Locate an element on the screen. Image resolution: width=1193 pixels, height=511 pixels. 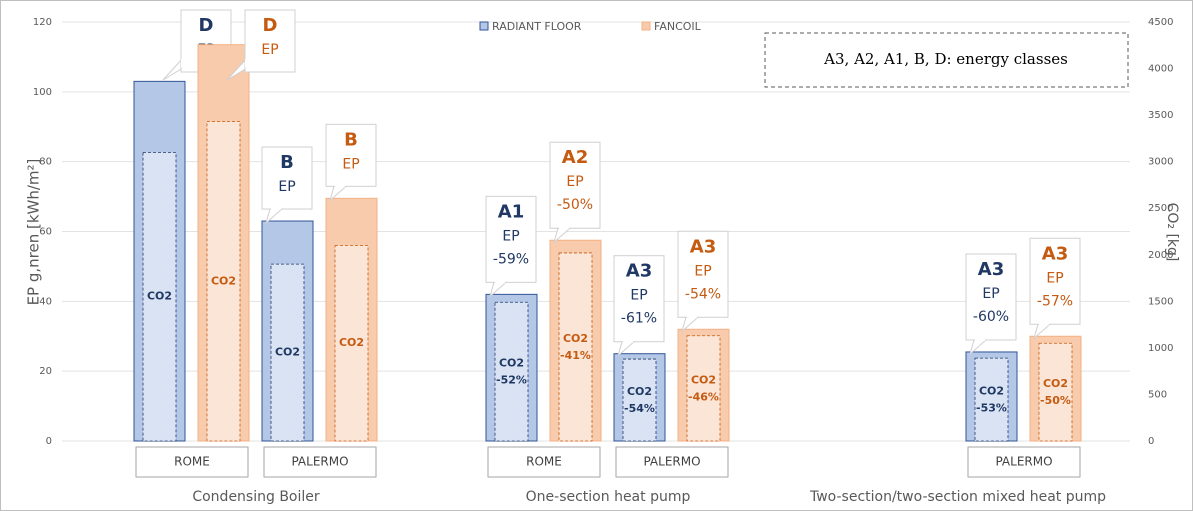
annotation-box is located at coordinates (946, 60).